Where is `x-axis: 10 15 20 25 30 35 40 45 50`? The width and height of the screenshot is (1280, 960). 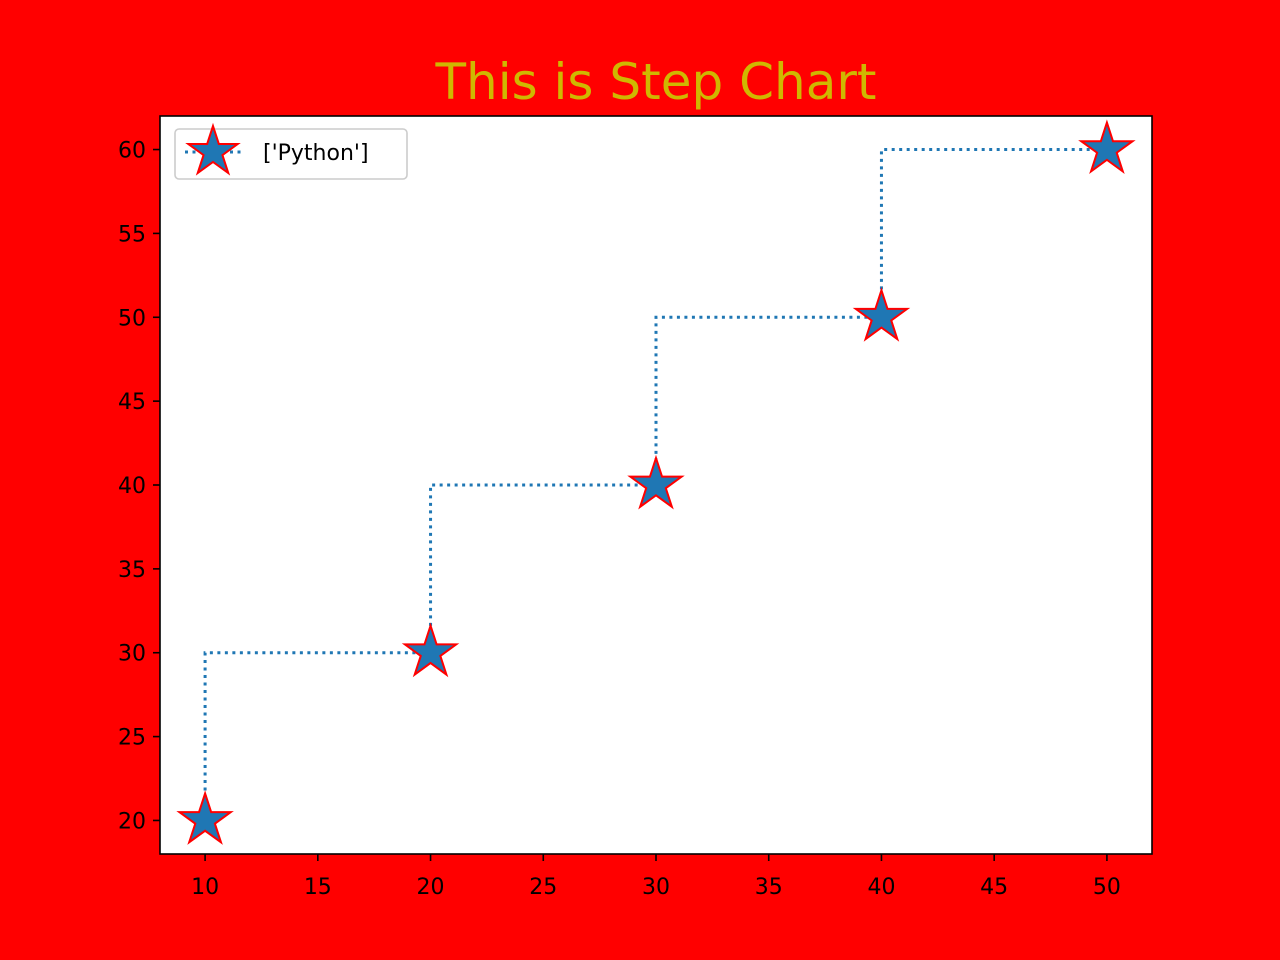
x-axis: 10 15 20 25 30 35 40 45 50 is located at coordinates (656, 877).